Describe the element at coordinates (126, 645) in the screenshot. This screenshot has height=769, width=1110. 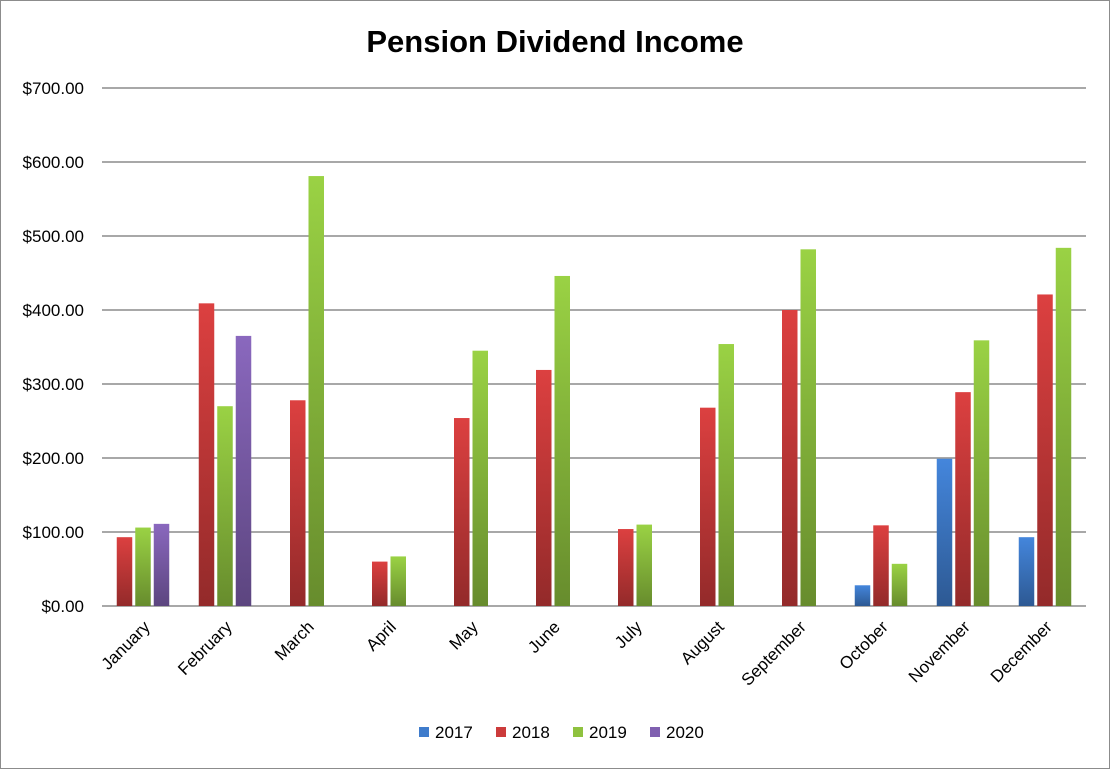
I see `x-tick-label: January` at that location.